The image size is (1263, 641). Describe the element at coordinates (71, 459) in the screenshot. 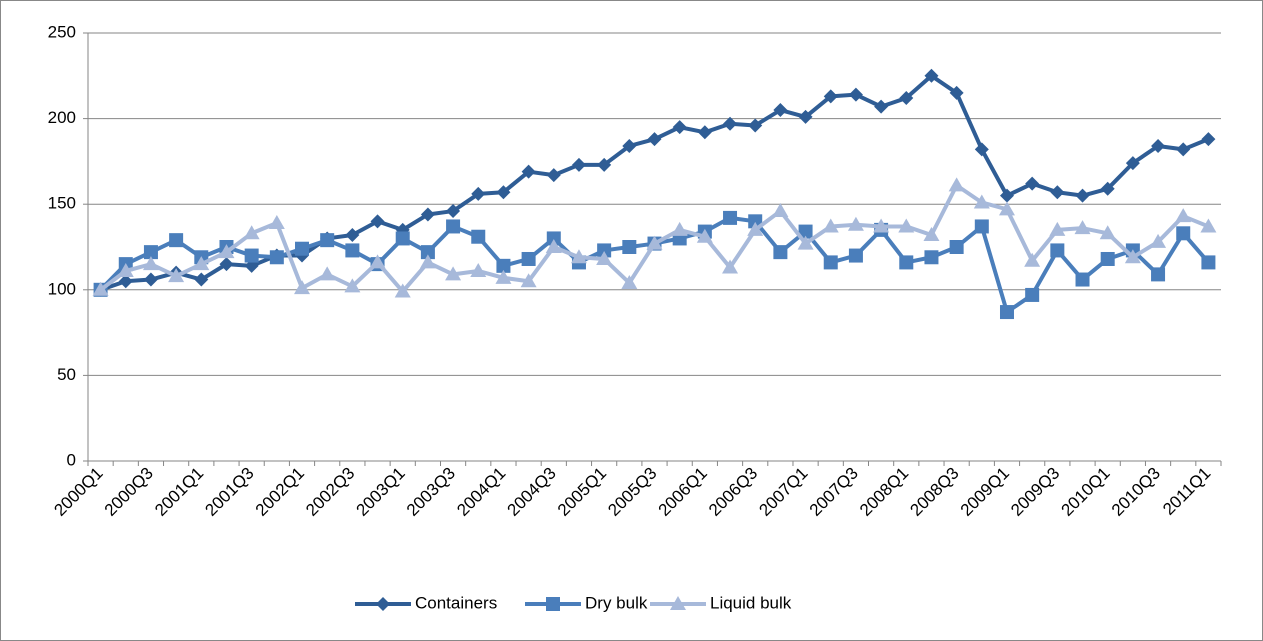

I see `y-tick-label: 0` at that location.